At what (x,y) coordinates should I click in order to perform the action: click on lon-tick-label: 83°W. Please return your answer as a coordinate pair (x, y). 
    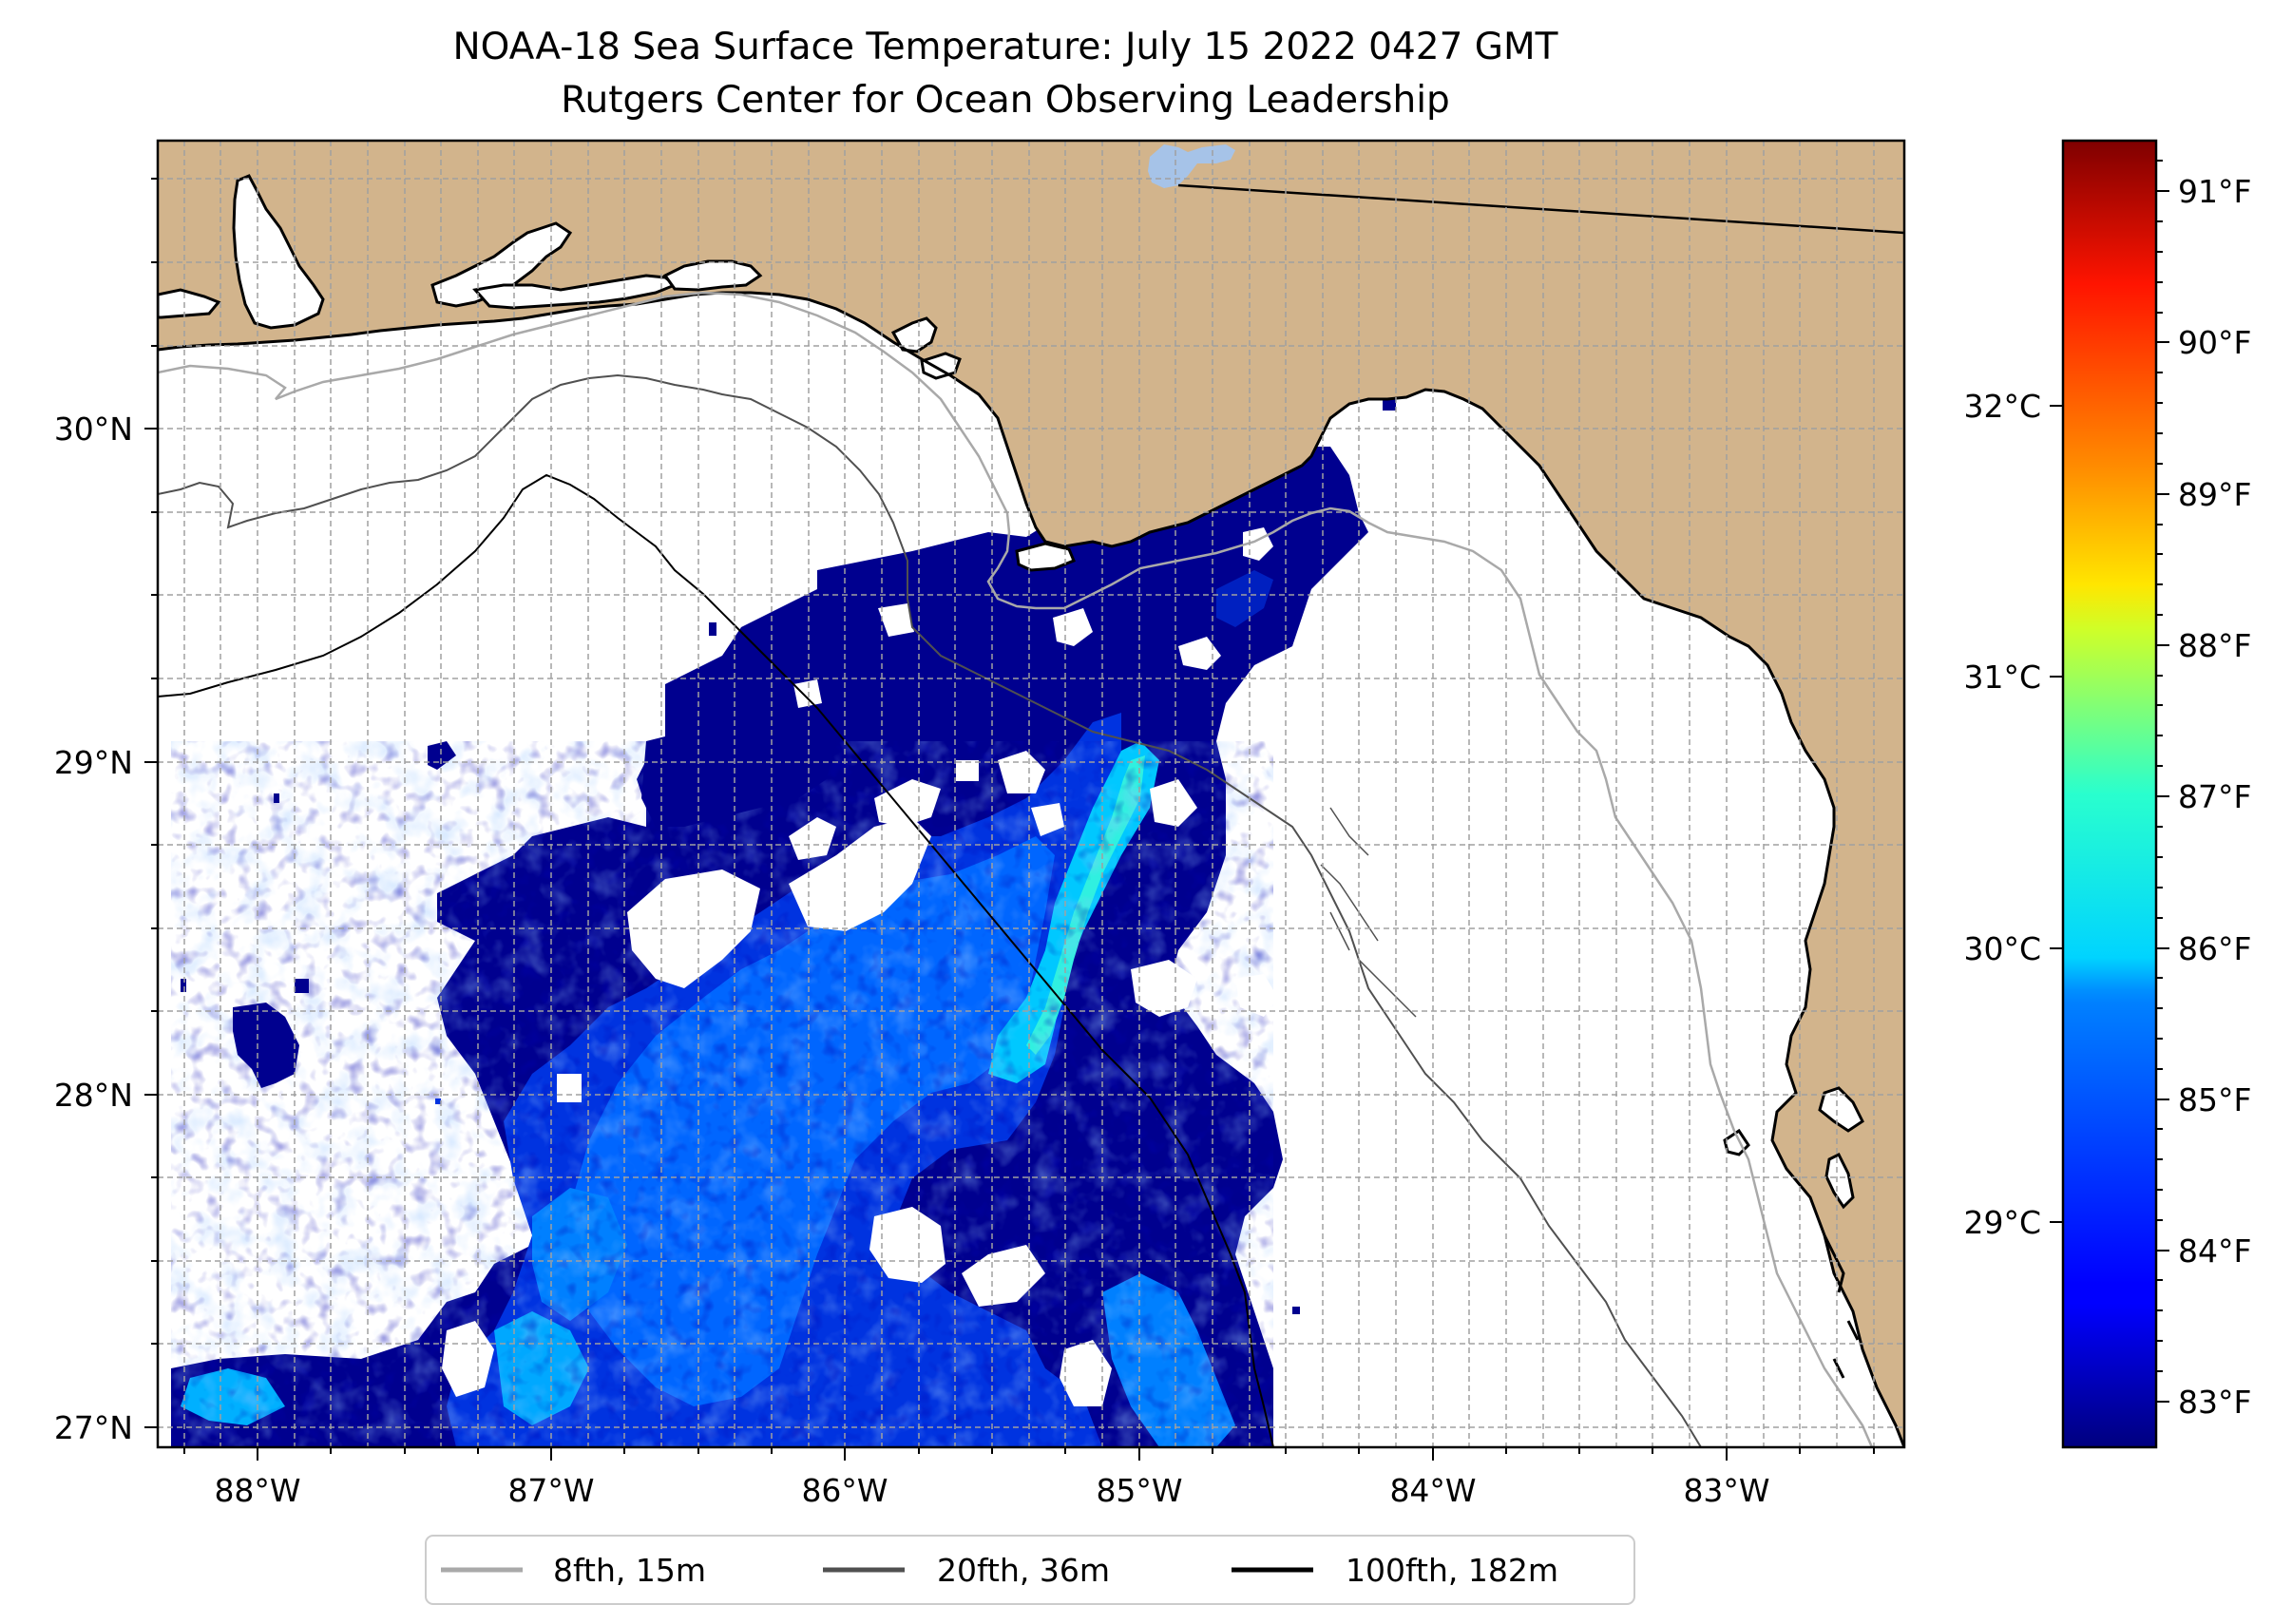
    Looking at the image, I should click on (1726, 1490).